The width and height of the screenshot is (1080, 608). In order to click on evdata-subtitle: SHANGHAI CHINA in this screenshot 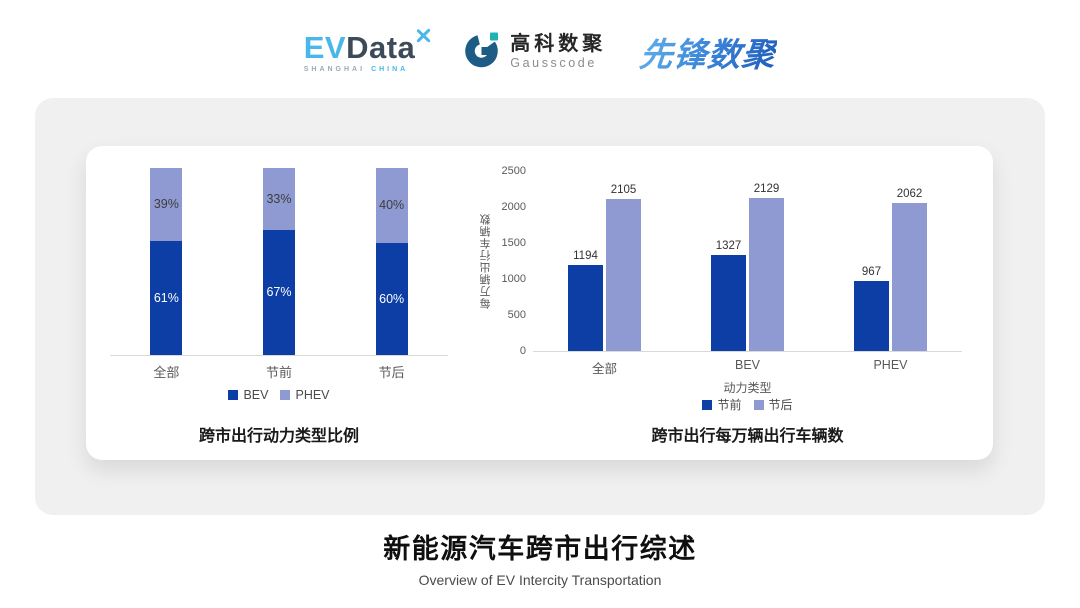, I will do `click(367, 69)`.